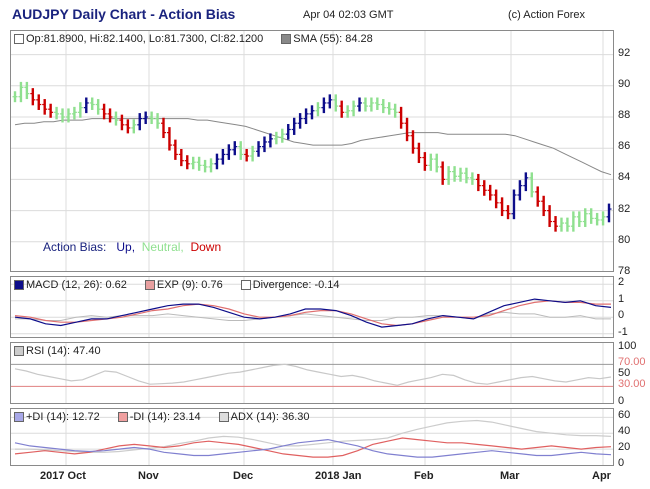 The image size is (650, 489). Describe the element at coordinates (243, 476) in the screenshot. I see `x-tick-label: Dec` at that location.